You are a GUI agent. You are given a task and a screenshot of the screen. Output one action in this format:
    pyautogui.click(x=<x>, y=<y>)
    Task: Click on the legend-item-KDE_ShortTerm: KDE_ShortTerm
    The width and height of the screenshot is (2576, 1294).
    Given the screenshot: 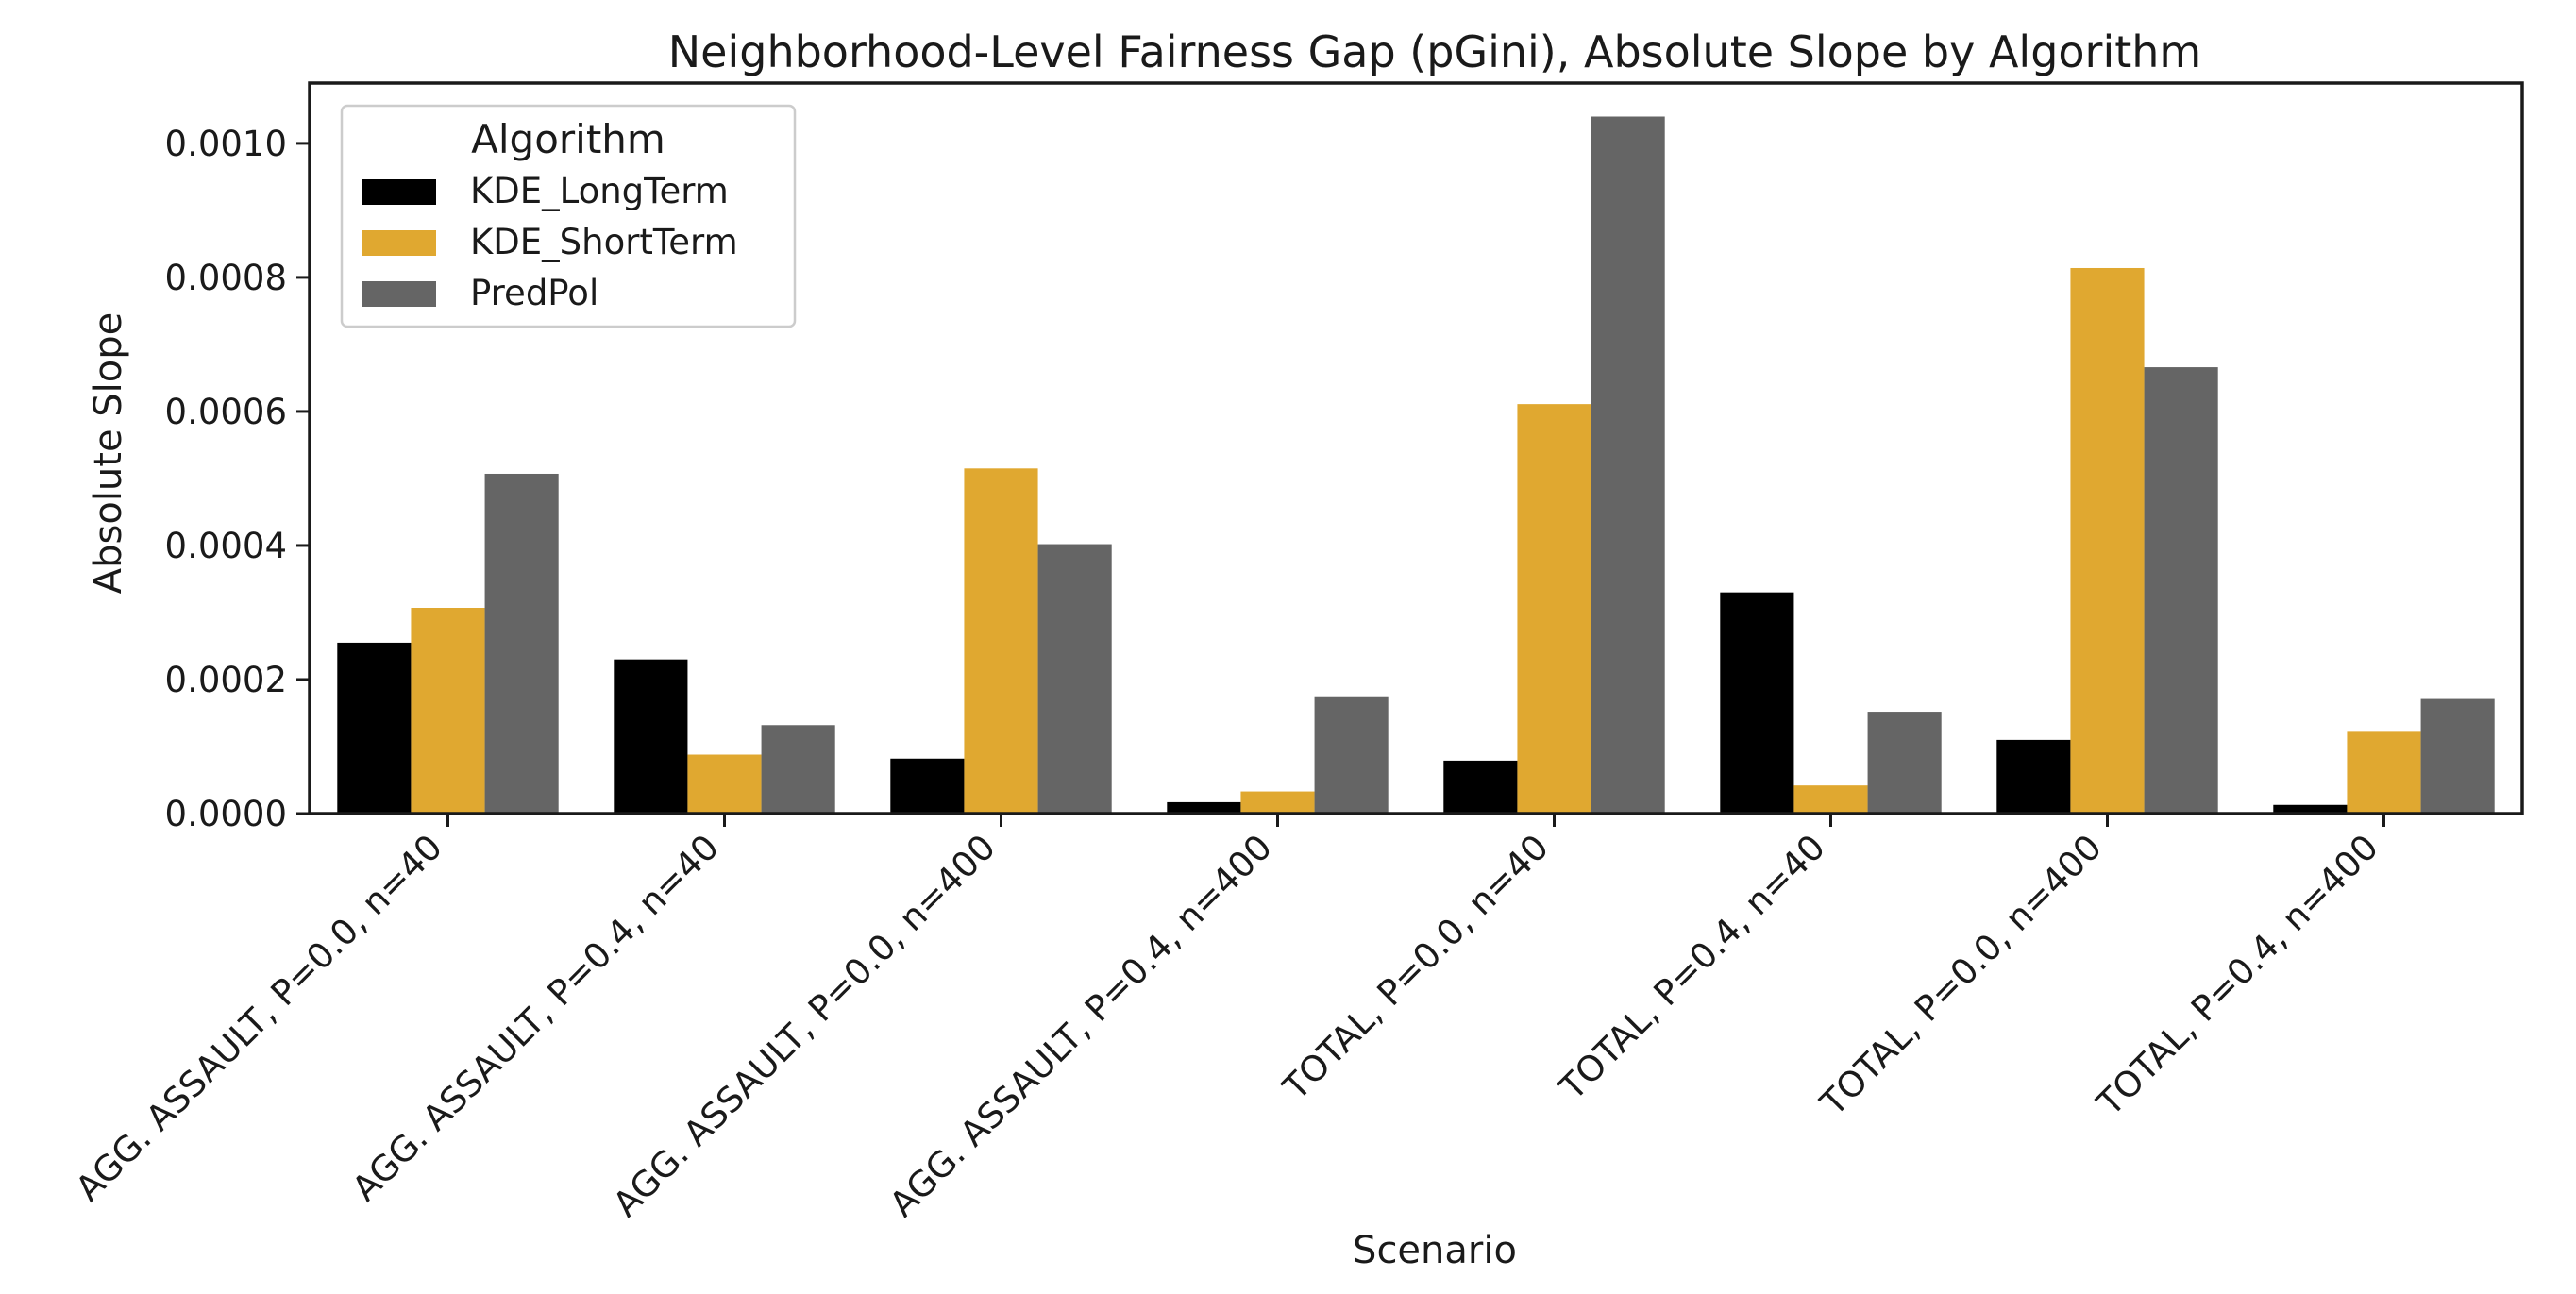 What is the action you would take?
    pyautogui.click(x=550, y=242)
    